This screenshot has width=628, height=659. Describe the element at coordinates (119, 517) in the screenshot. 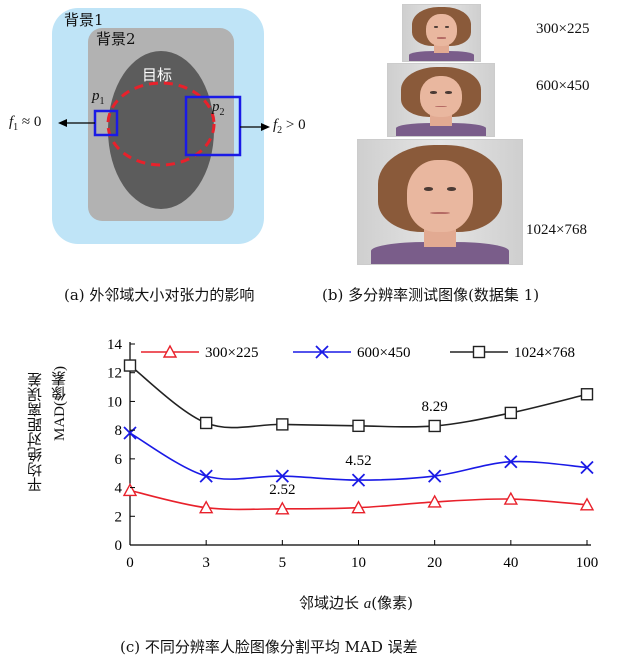

I see `y-tick-label: 2` at that location.